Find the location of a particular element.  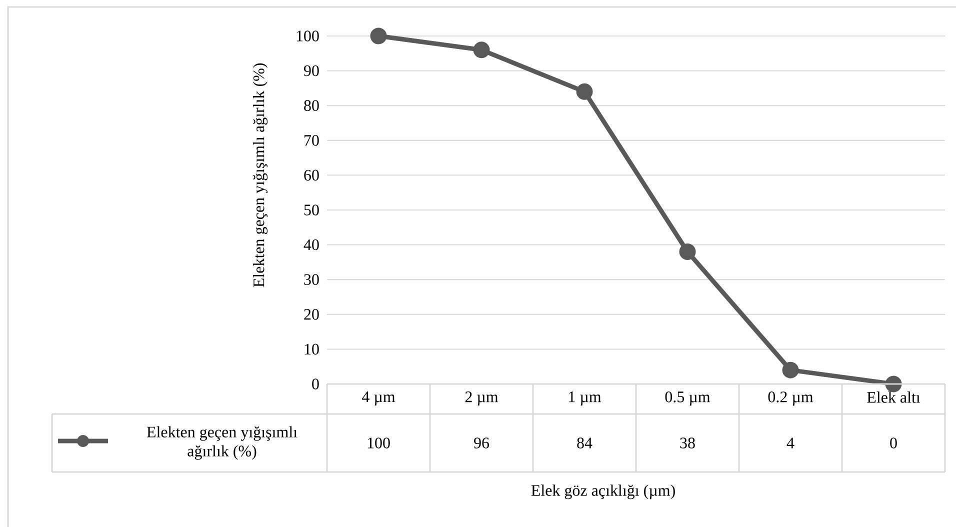

x-tick-label: 2 µm is located at coordinates (481, 399).